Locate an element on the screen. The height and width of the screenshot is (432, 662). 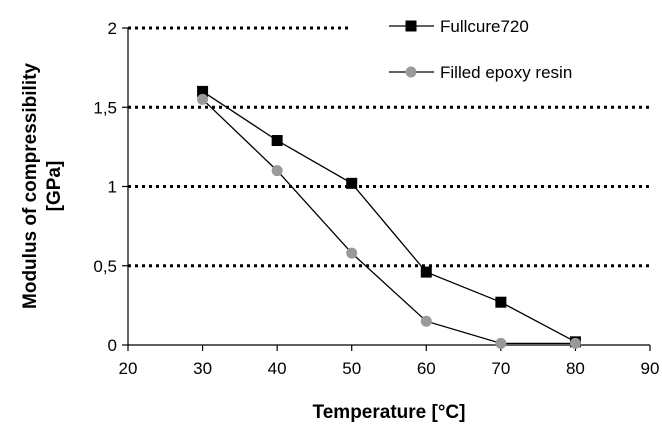
x-tick-label-5: 70 is located at coordinates (500, 368).